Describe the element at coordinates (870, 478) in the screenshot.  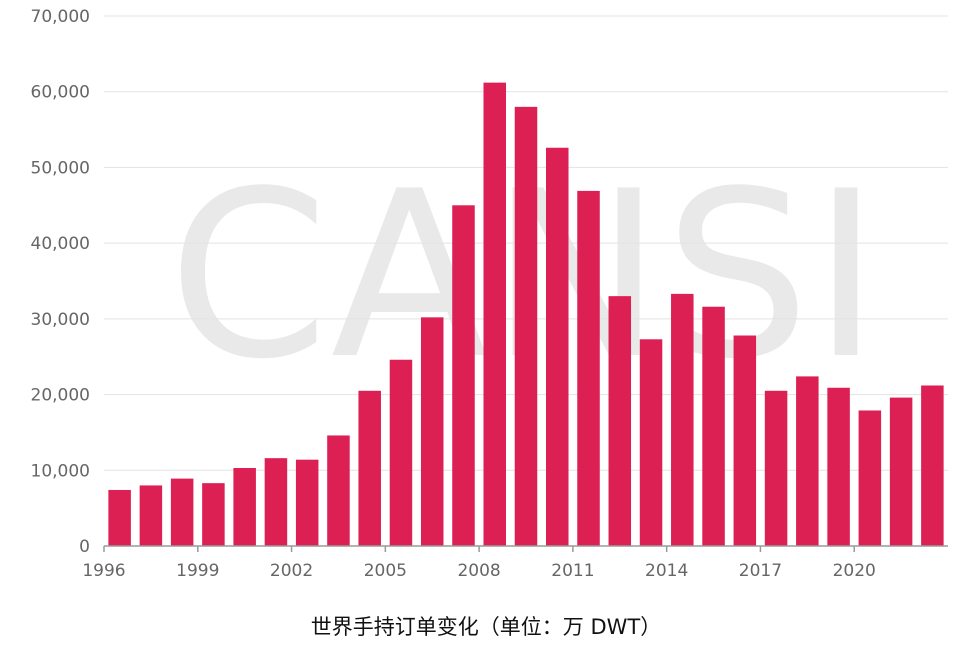
I see `bar-2020` at that location.